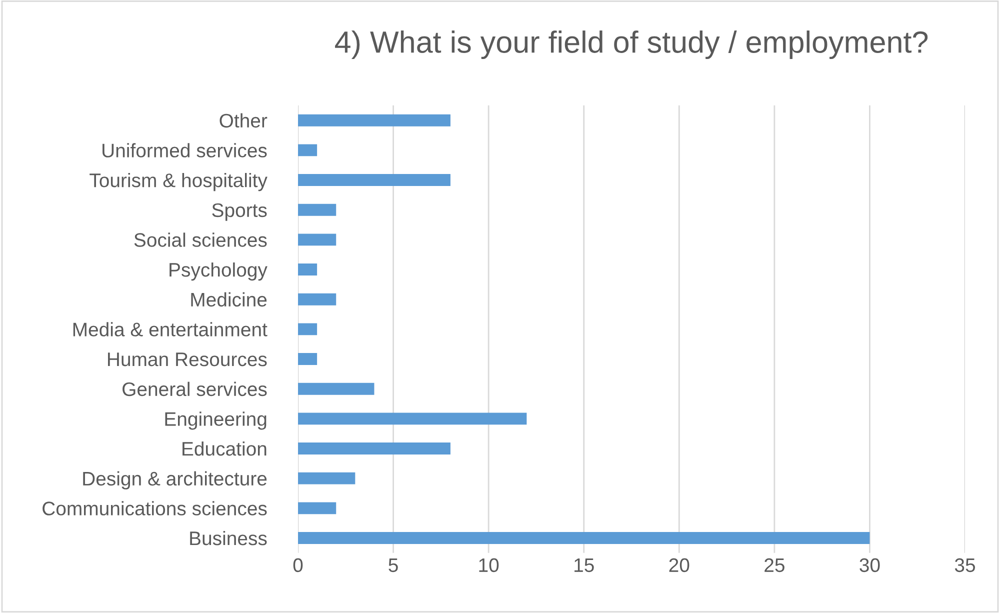  What do you see at coordinates (244, 120) in the screenshot?
I see `y-tick-label: Other` at bounding box center [244, 120].